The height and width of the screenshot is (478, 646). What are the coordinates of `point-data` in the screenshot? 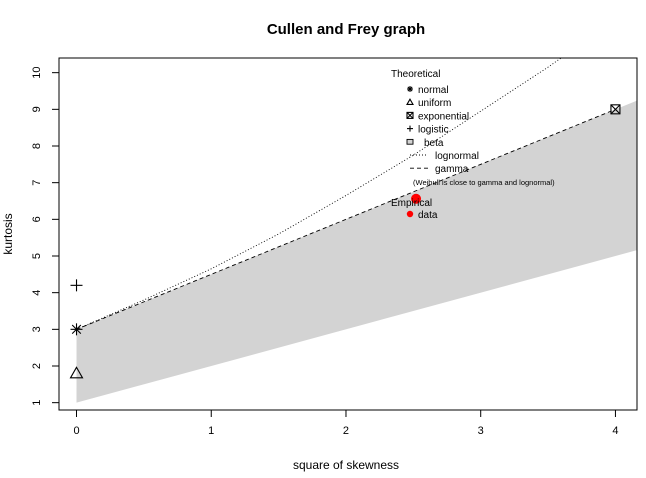 It's located at (416, 198).